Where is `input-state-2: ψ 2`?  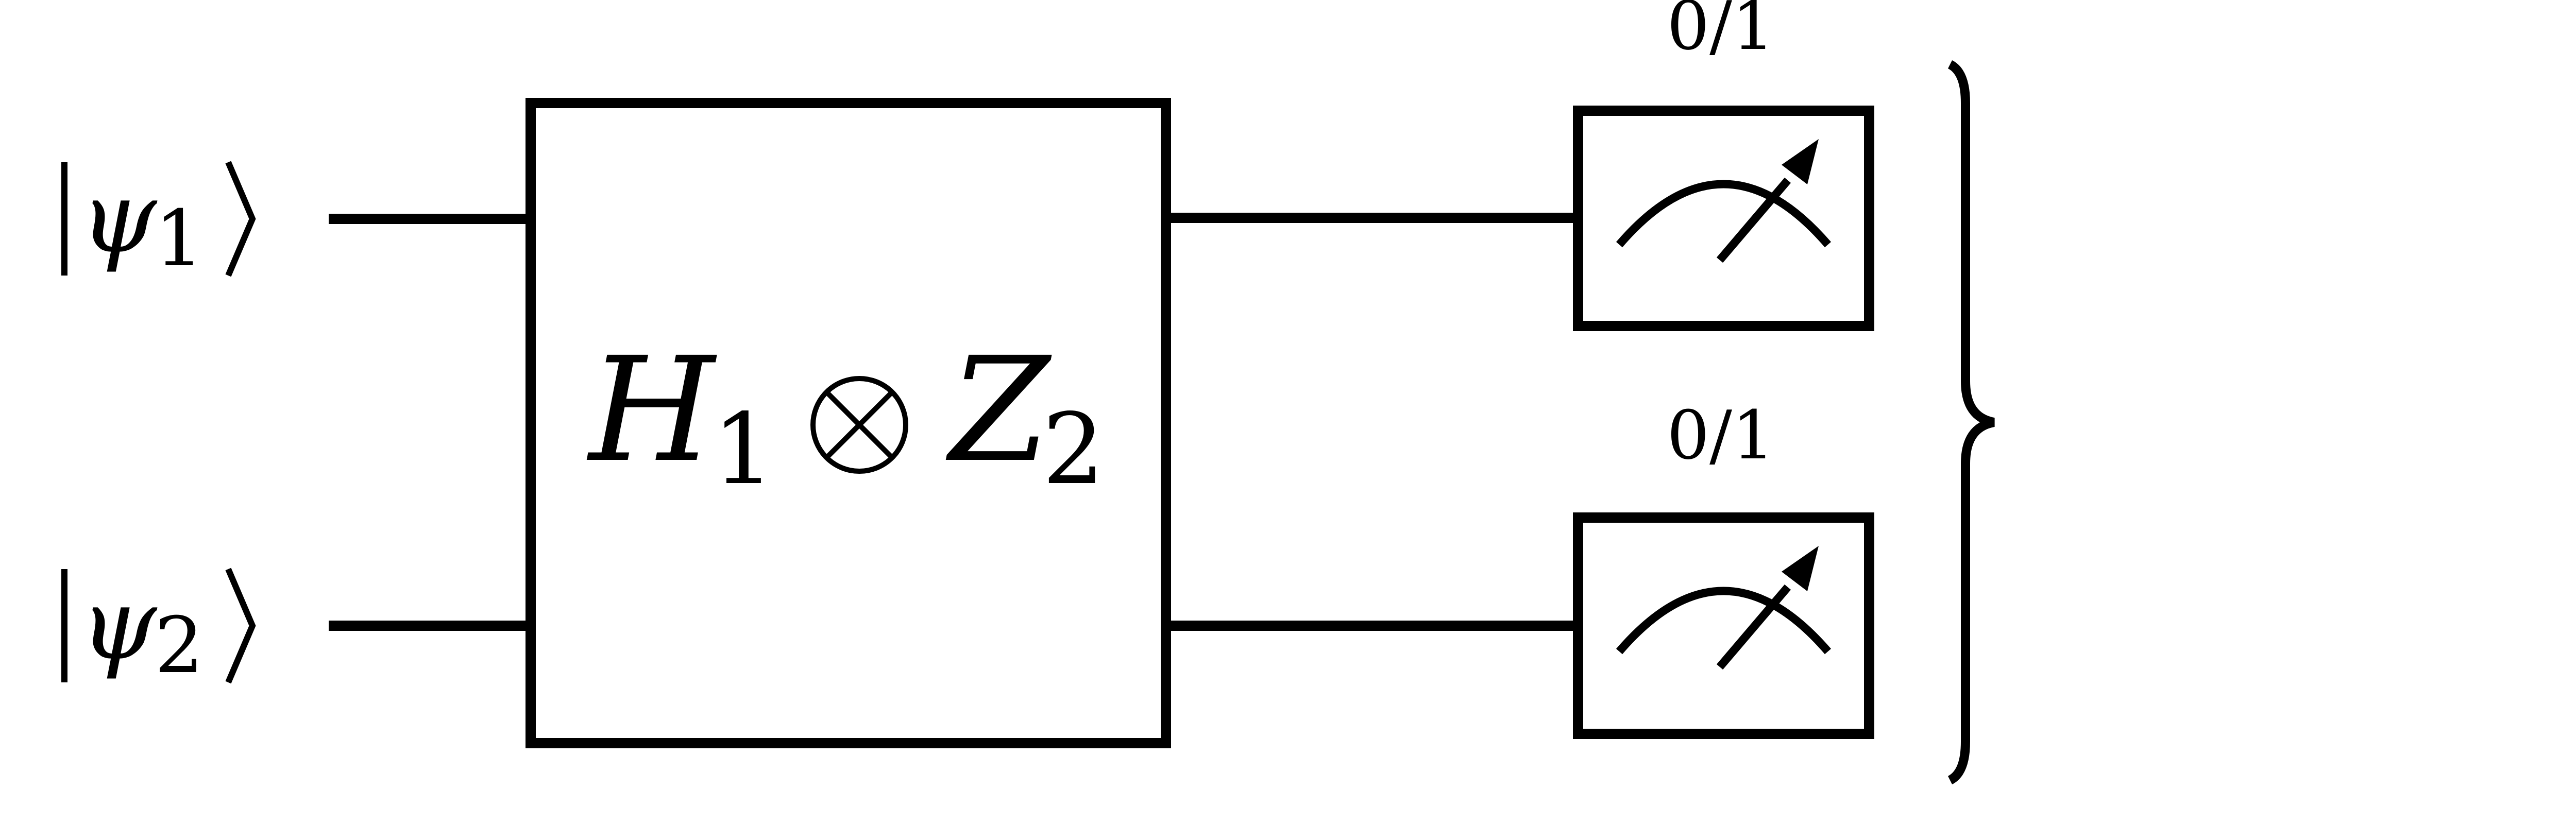 input-state-2: ψ 2 is located at coordinates (158, 629).